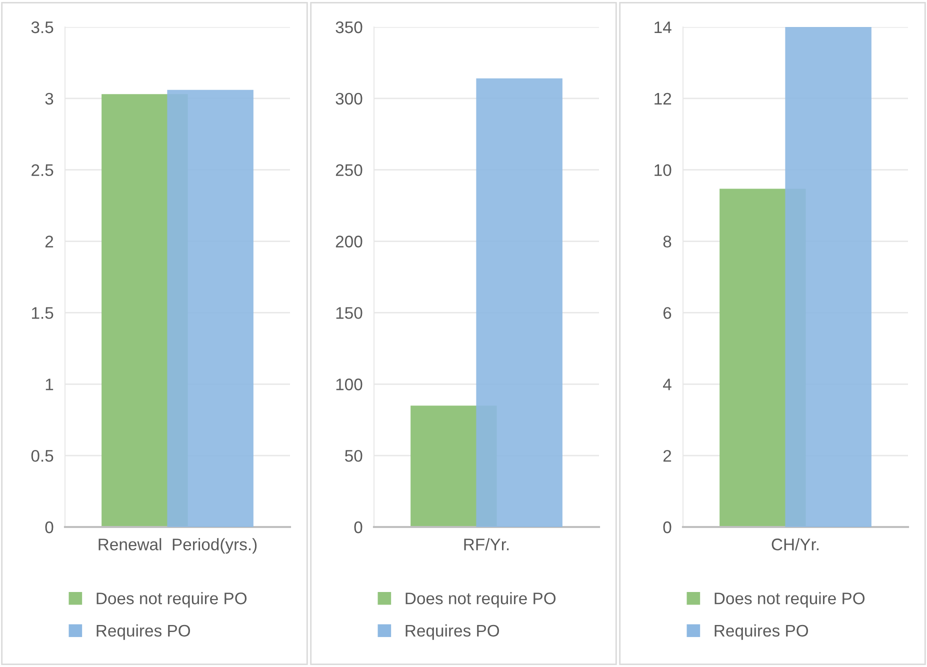 The image size is (927, 667). What do you see at coordinates (795, 544) in the screenshot?
I see `x-tick-label: CH/Yr.` at bounding box center [795, 544].